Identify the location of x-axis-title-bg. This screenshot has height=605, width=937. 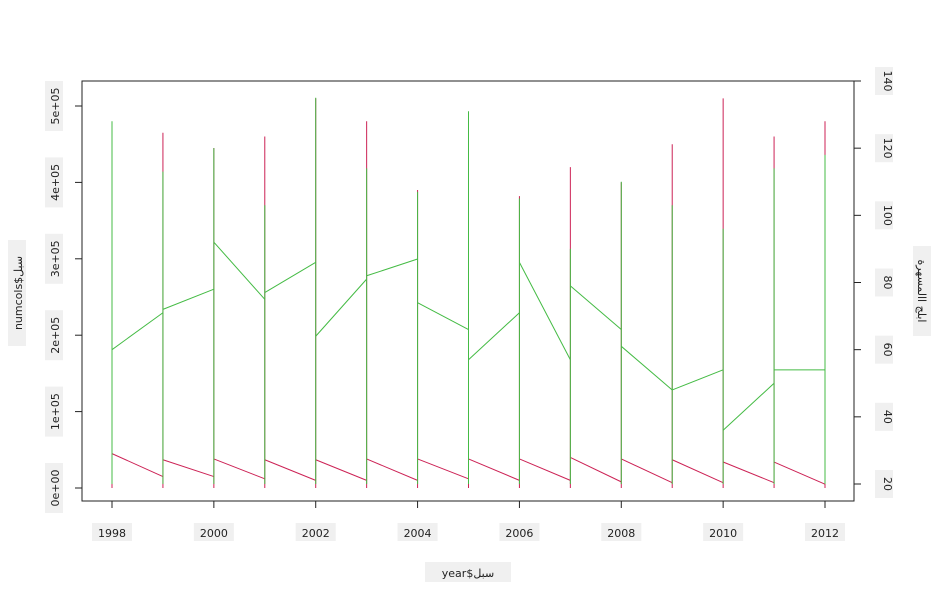
(468, 572).